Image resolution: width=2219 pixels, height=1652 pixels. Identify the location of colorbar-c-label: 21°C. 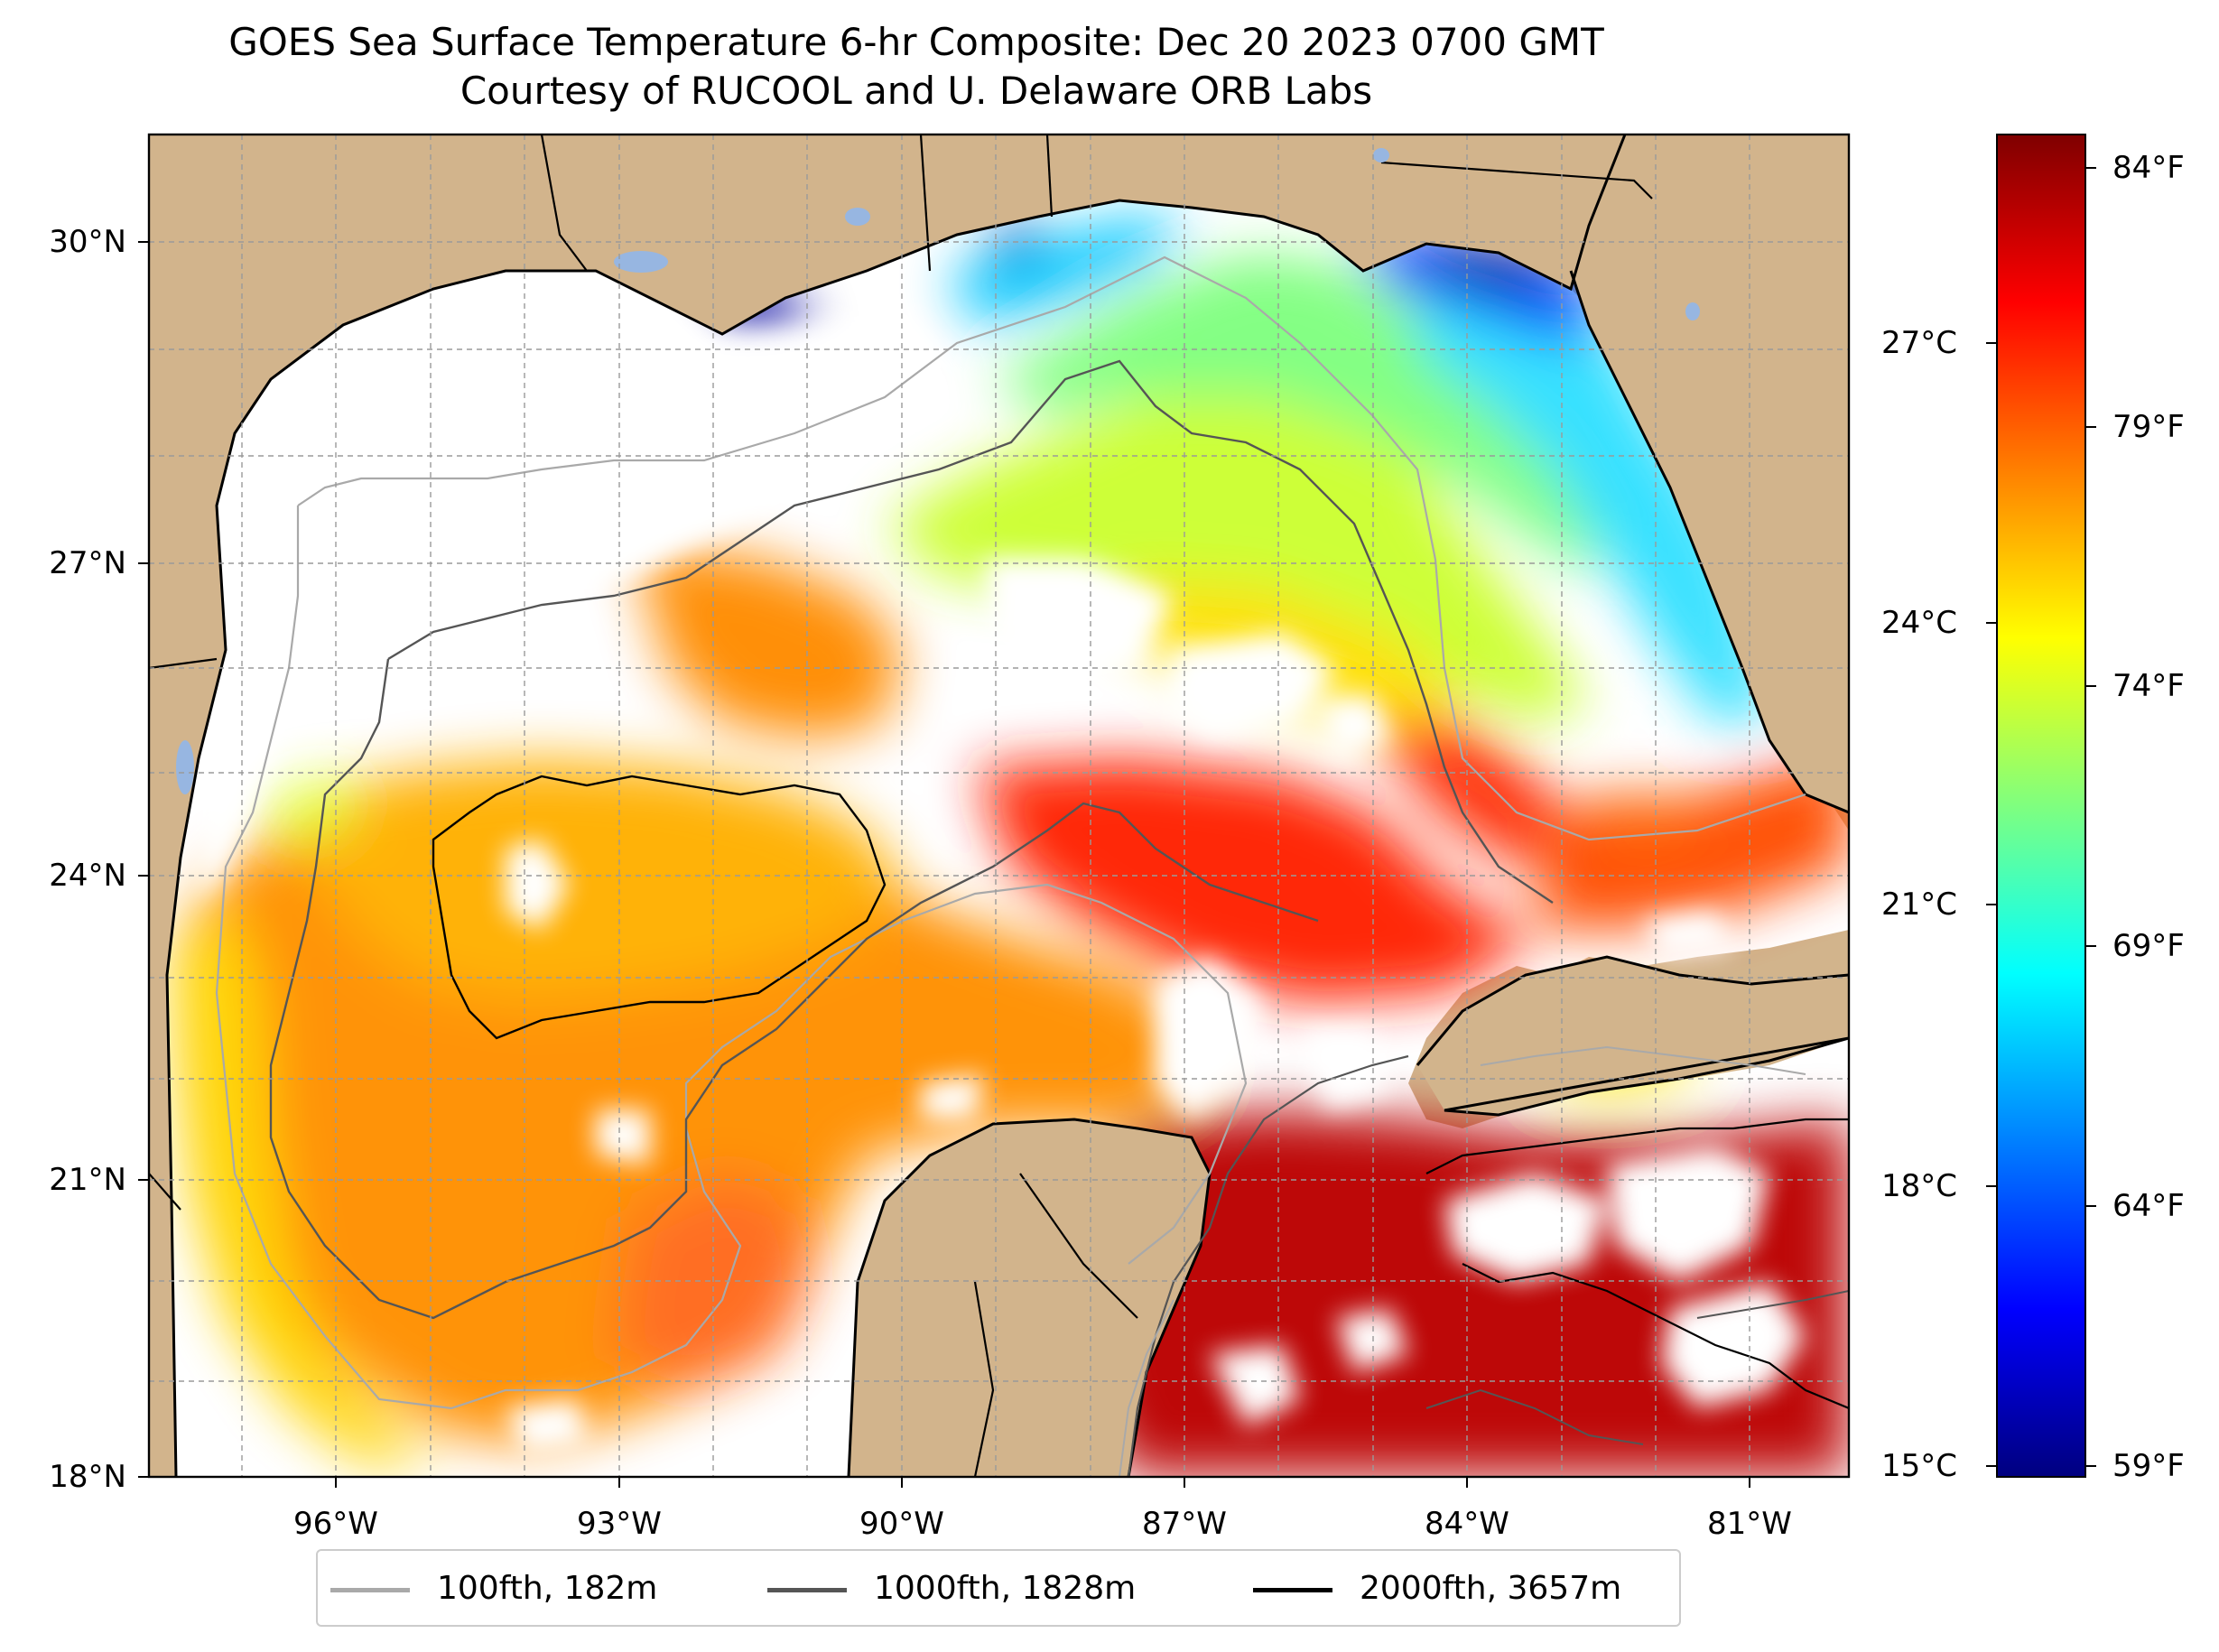
(1918, 904).